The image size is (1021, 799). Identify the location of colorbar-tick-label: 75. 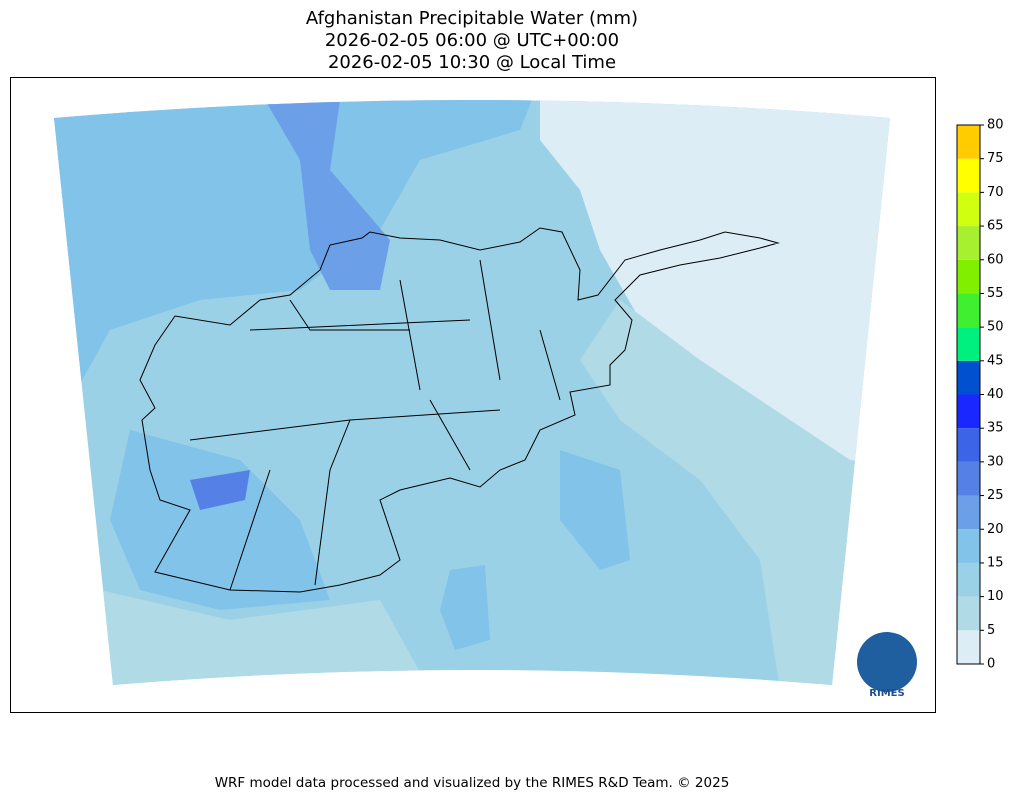
(995, 158).